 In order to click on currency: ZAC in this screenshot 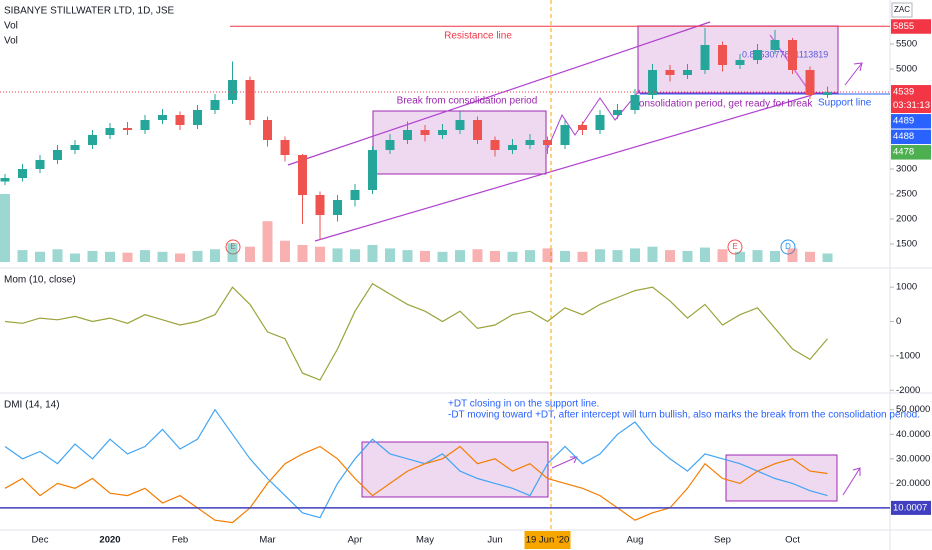, I will do `click(902, 9)`.